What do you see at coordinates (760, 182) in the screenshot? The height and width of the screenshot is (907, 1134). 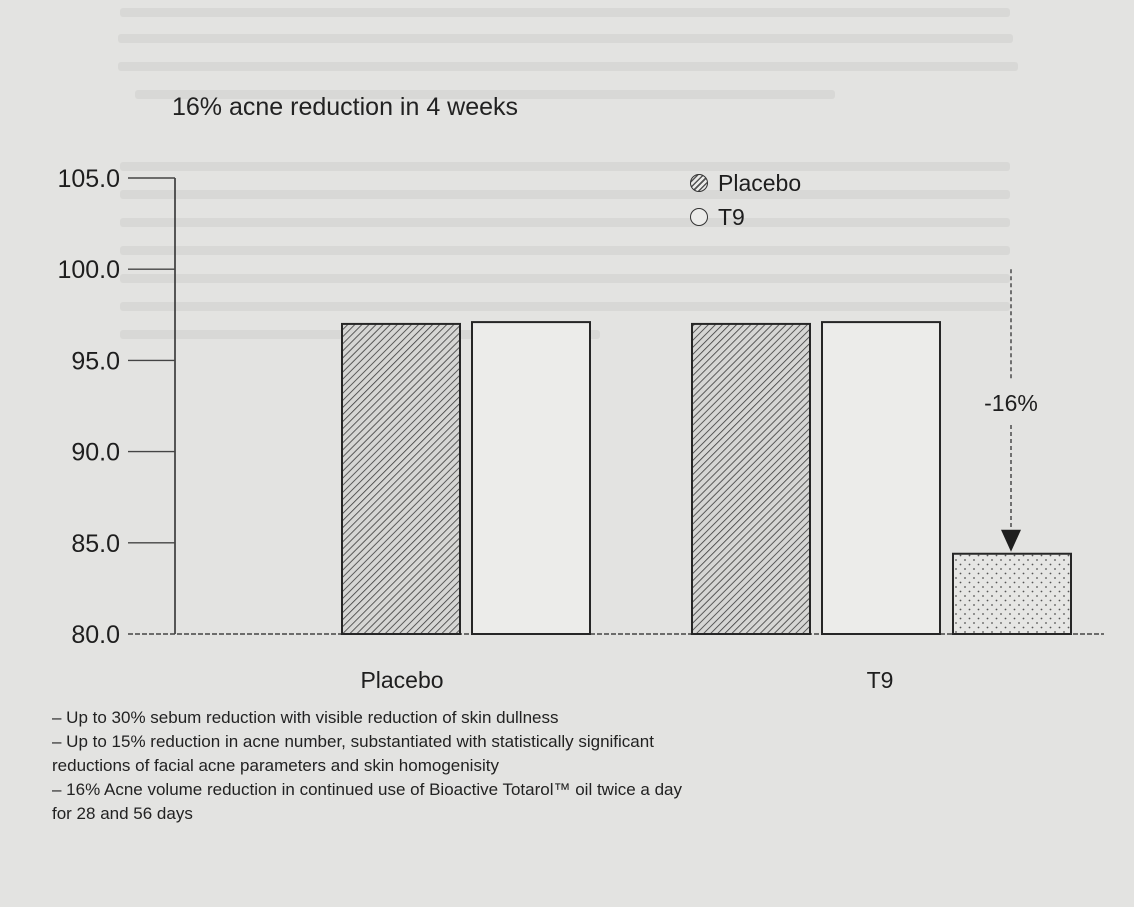 I see `legend-label: Placebo` at bounding box center [760, 182].